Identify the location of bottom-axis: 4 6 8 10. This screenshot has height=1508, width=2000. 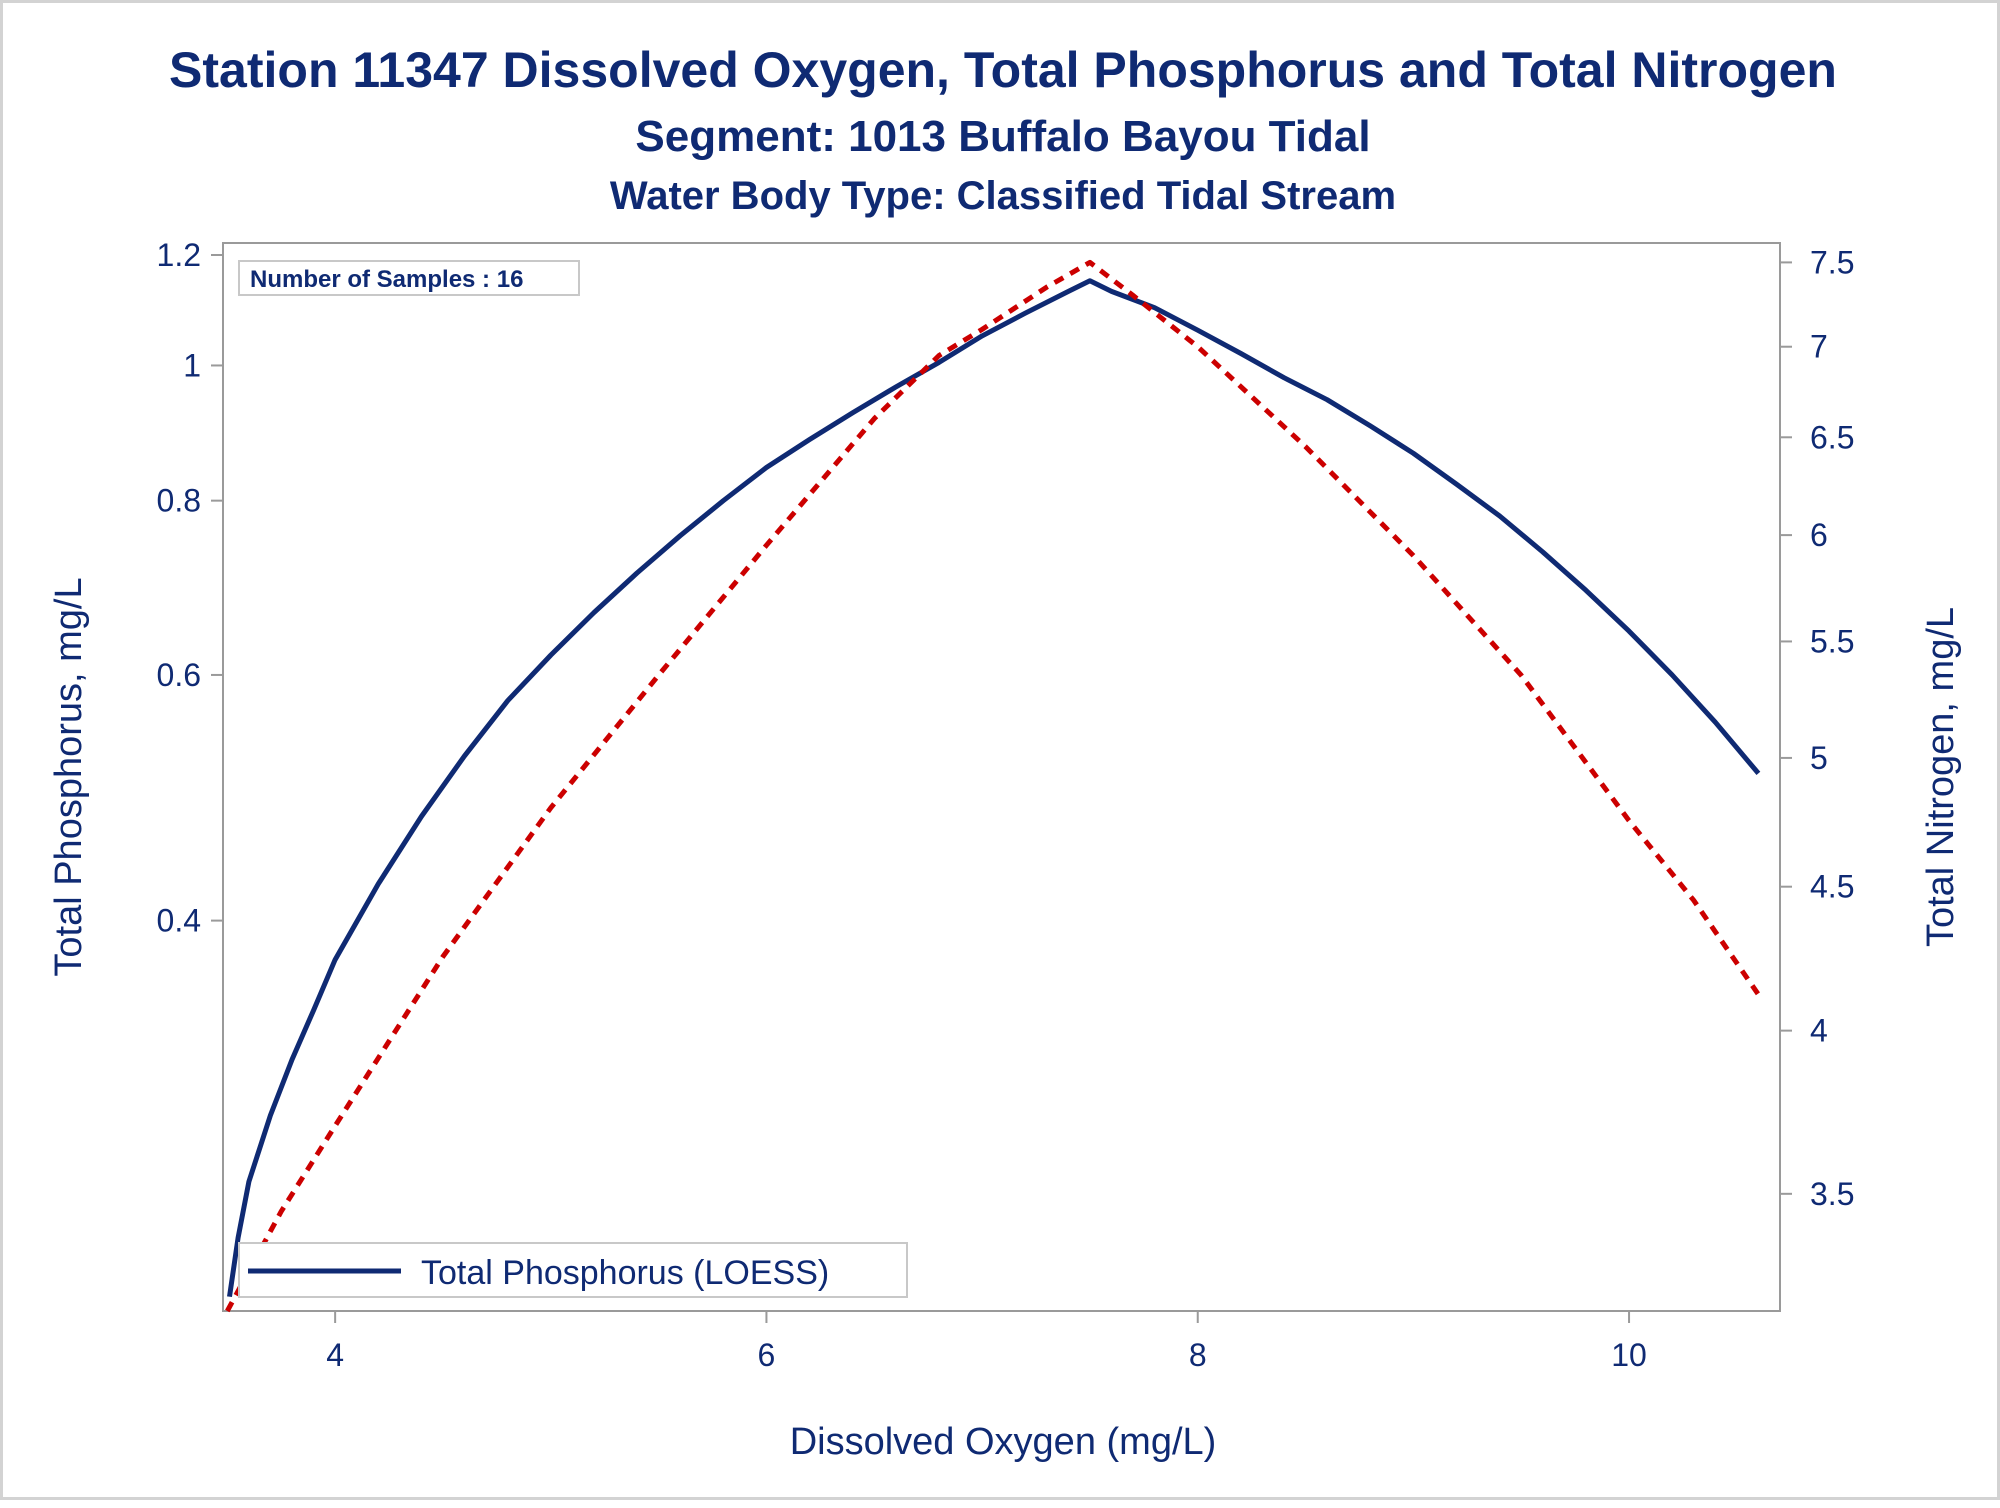
(986, 1342).